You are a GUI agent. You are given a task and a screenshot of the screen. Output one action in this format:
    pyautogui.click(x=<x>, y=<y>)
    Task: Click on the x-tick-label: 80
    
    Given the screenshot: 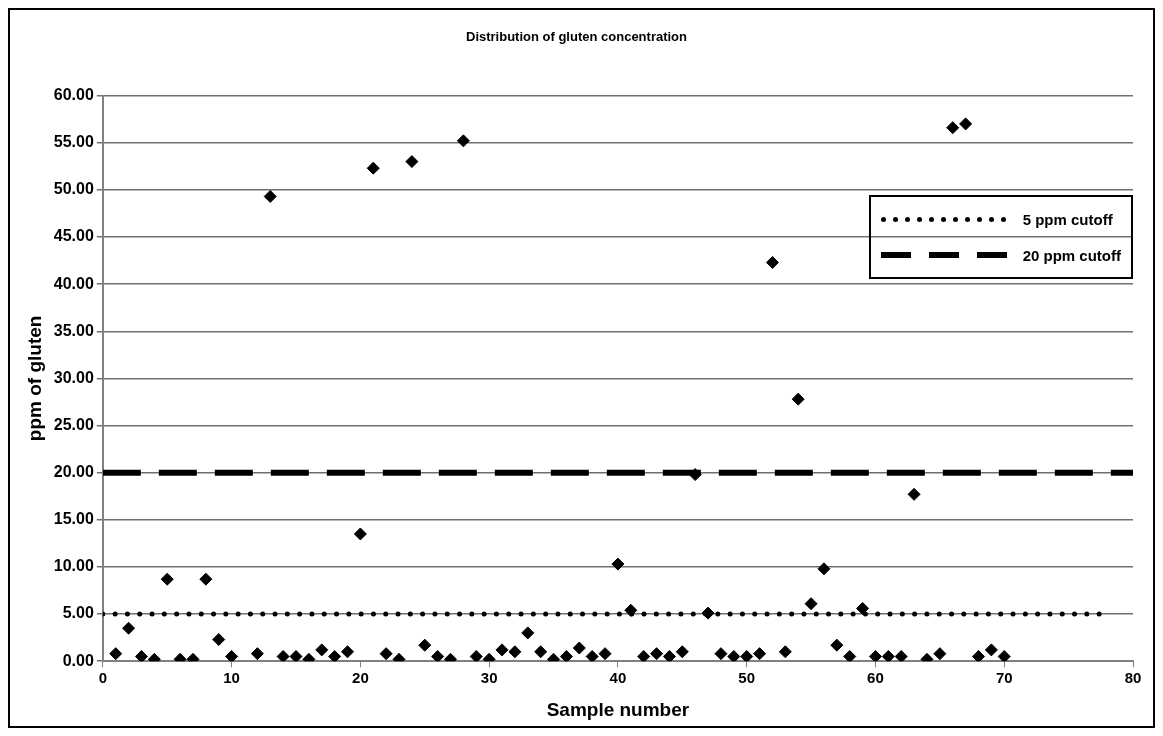 What is the action you would take?
    pyautogui.click(x=1133, y=678)
    